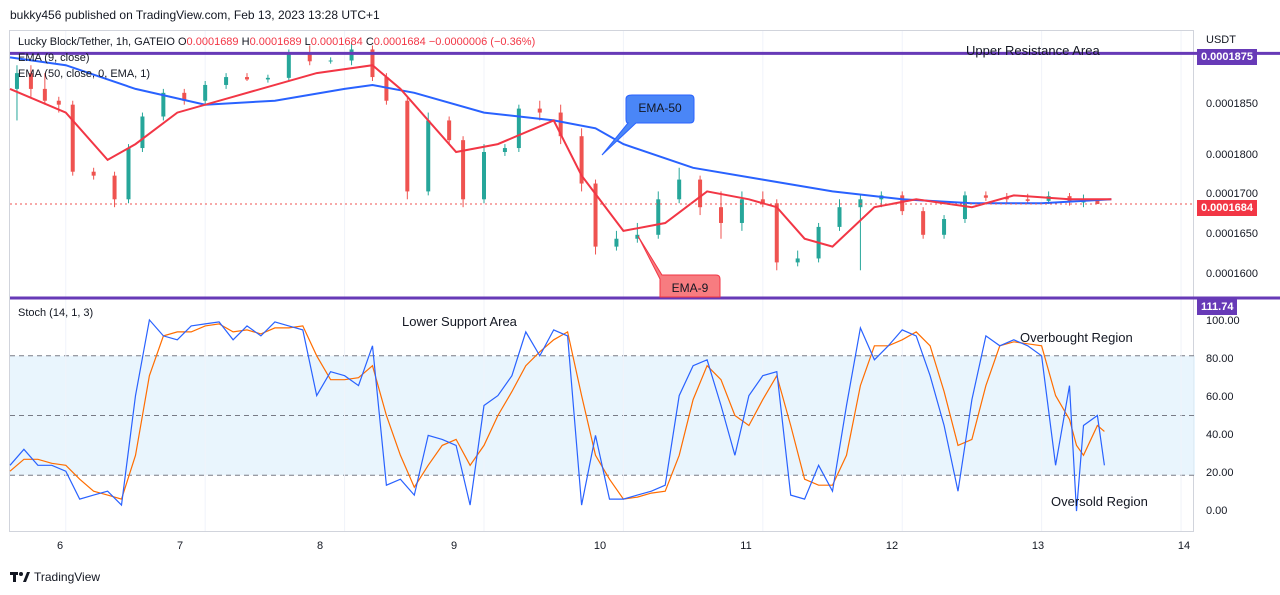  What do you see at coordinates (1232, 155) in the screenshot?
I see `price-tick: 0.0001800` at bounding box center [1232, 155].